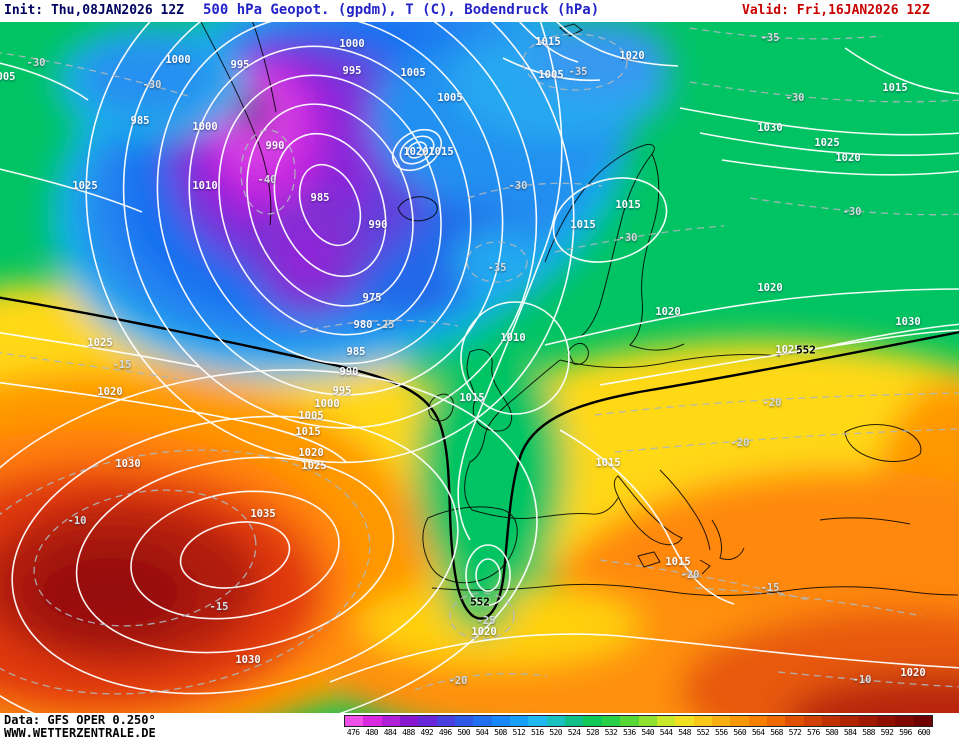 The image size is (959, 741). What do you see at coordinates (80, 720) in the screenshot?
I see `data-source-label: Data: GFS OPER 0.250°` at bounding box center [80, 720].